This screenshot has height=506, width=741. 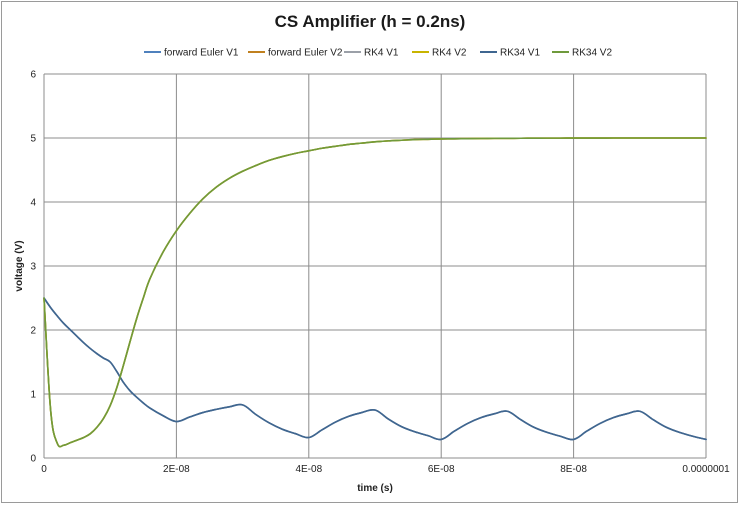 What do you see at coordinates (592, 53) in the screenshot?
I see `legend-entry: RK34 V2` at bounding box center [592, 53].